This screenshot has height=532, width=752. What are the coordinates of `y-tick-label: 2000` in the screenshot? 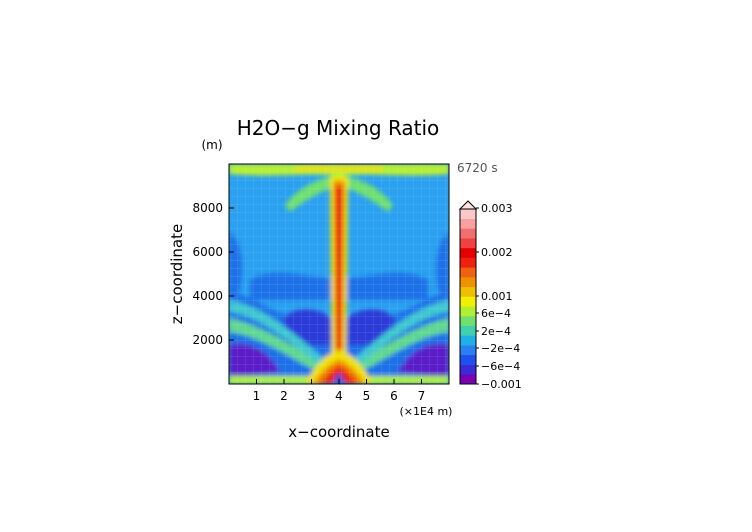 It's located at (207, 340).